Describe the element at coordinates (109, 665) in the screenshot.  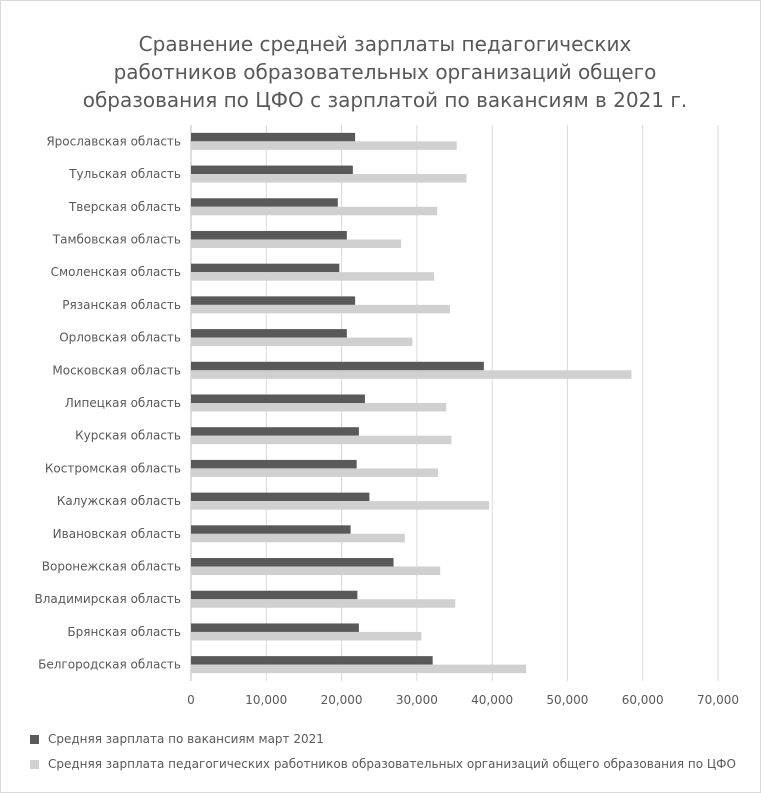
I see `category-label: Белгородская область` at that location.